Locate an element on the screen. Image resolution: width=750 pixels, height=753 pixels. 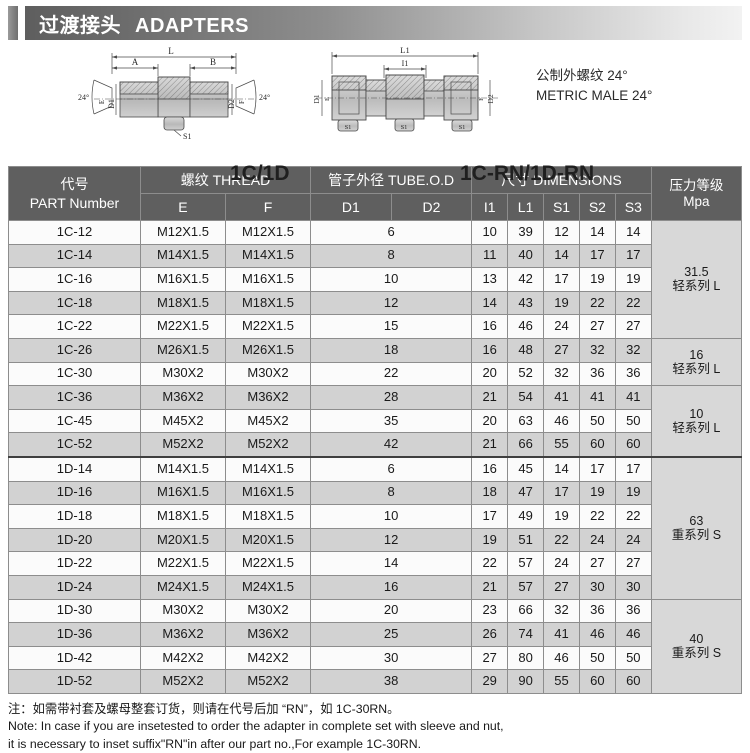
cell-thread-e: M12X1.5 is located at coordinates (182, 232).